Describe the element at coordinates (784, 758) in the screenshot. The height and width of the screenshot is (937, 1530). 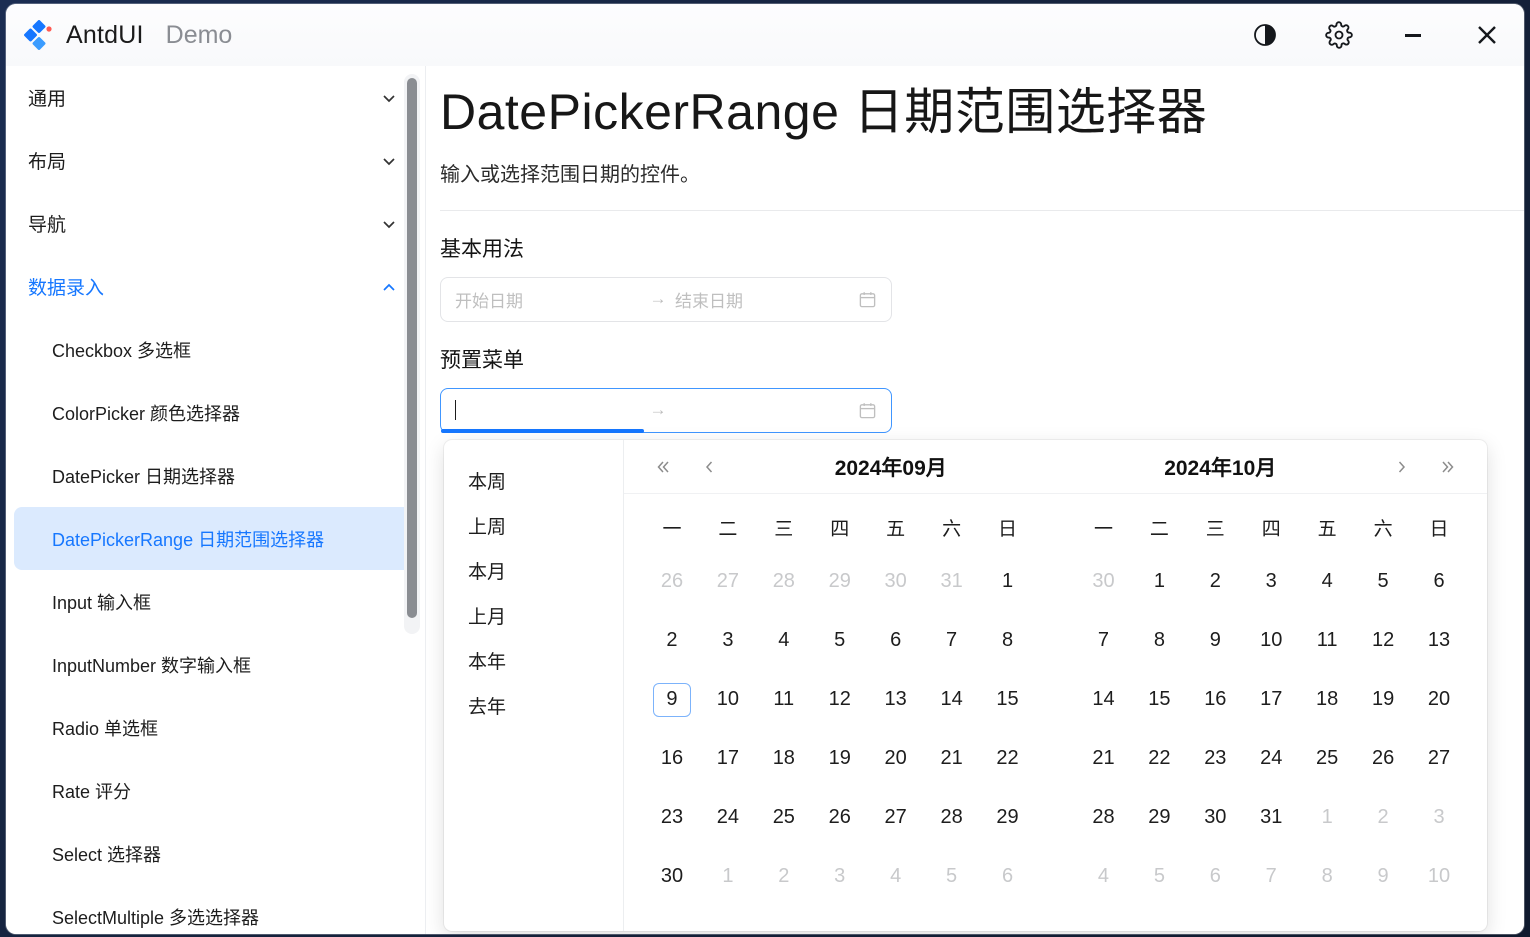
I see `calendar-day-cell: 18` at that location.